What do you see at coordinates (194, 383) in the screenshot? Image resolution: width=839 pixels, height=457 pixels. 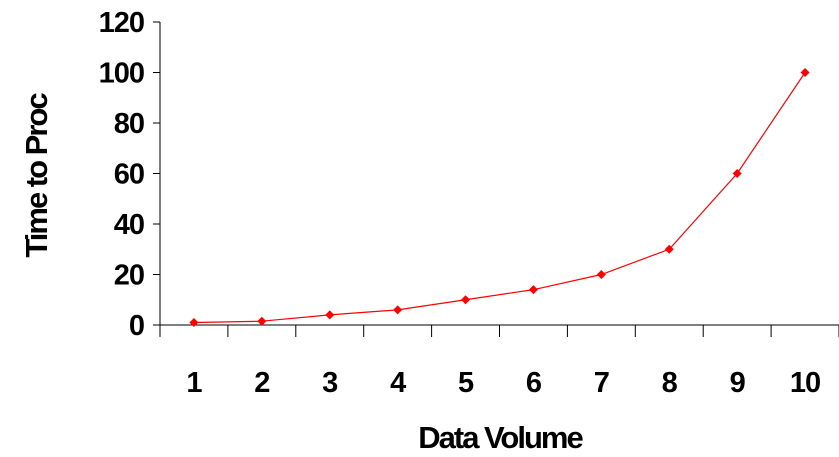 I see `x-tick-label: 1` at bounding box center [194, 383].